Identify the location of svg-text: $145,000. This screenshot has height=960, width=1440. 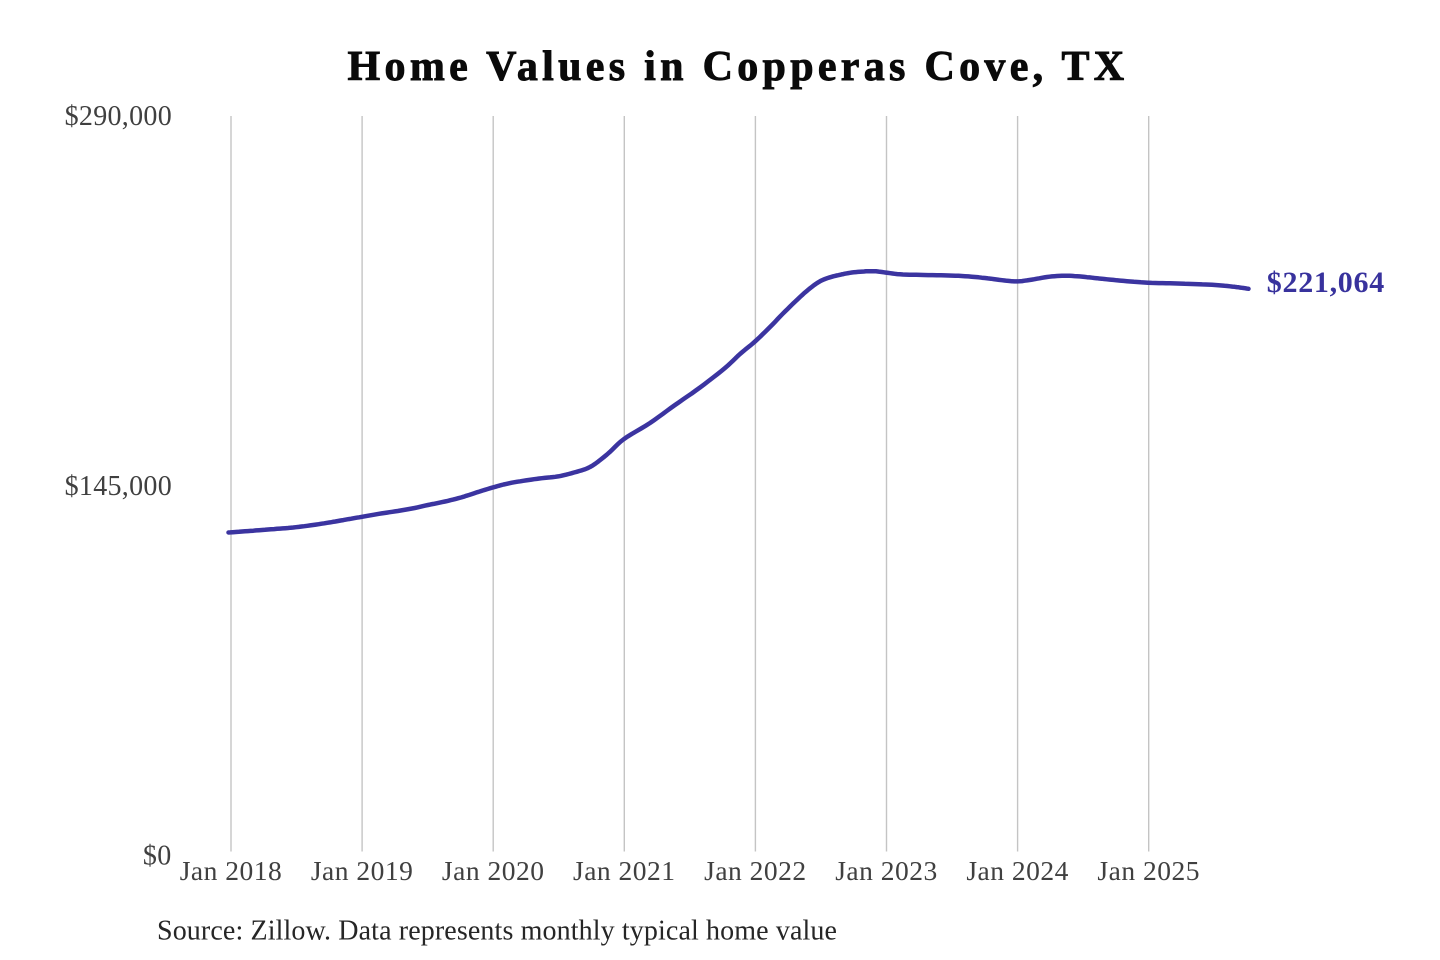
(118, 486).